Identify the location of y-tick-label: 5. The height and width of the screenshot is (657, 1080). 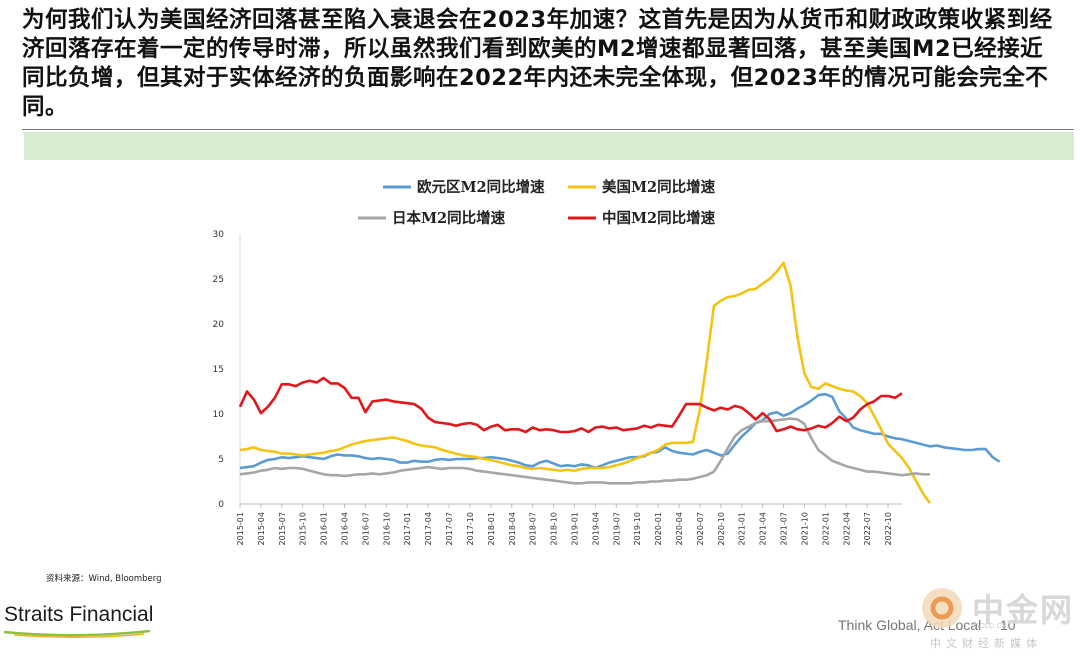
(221, 460).